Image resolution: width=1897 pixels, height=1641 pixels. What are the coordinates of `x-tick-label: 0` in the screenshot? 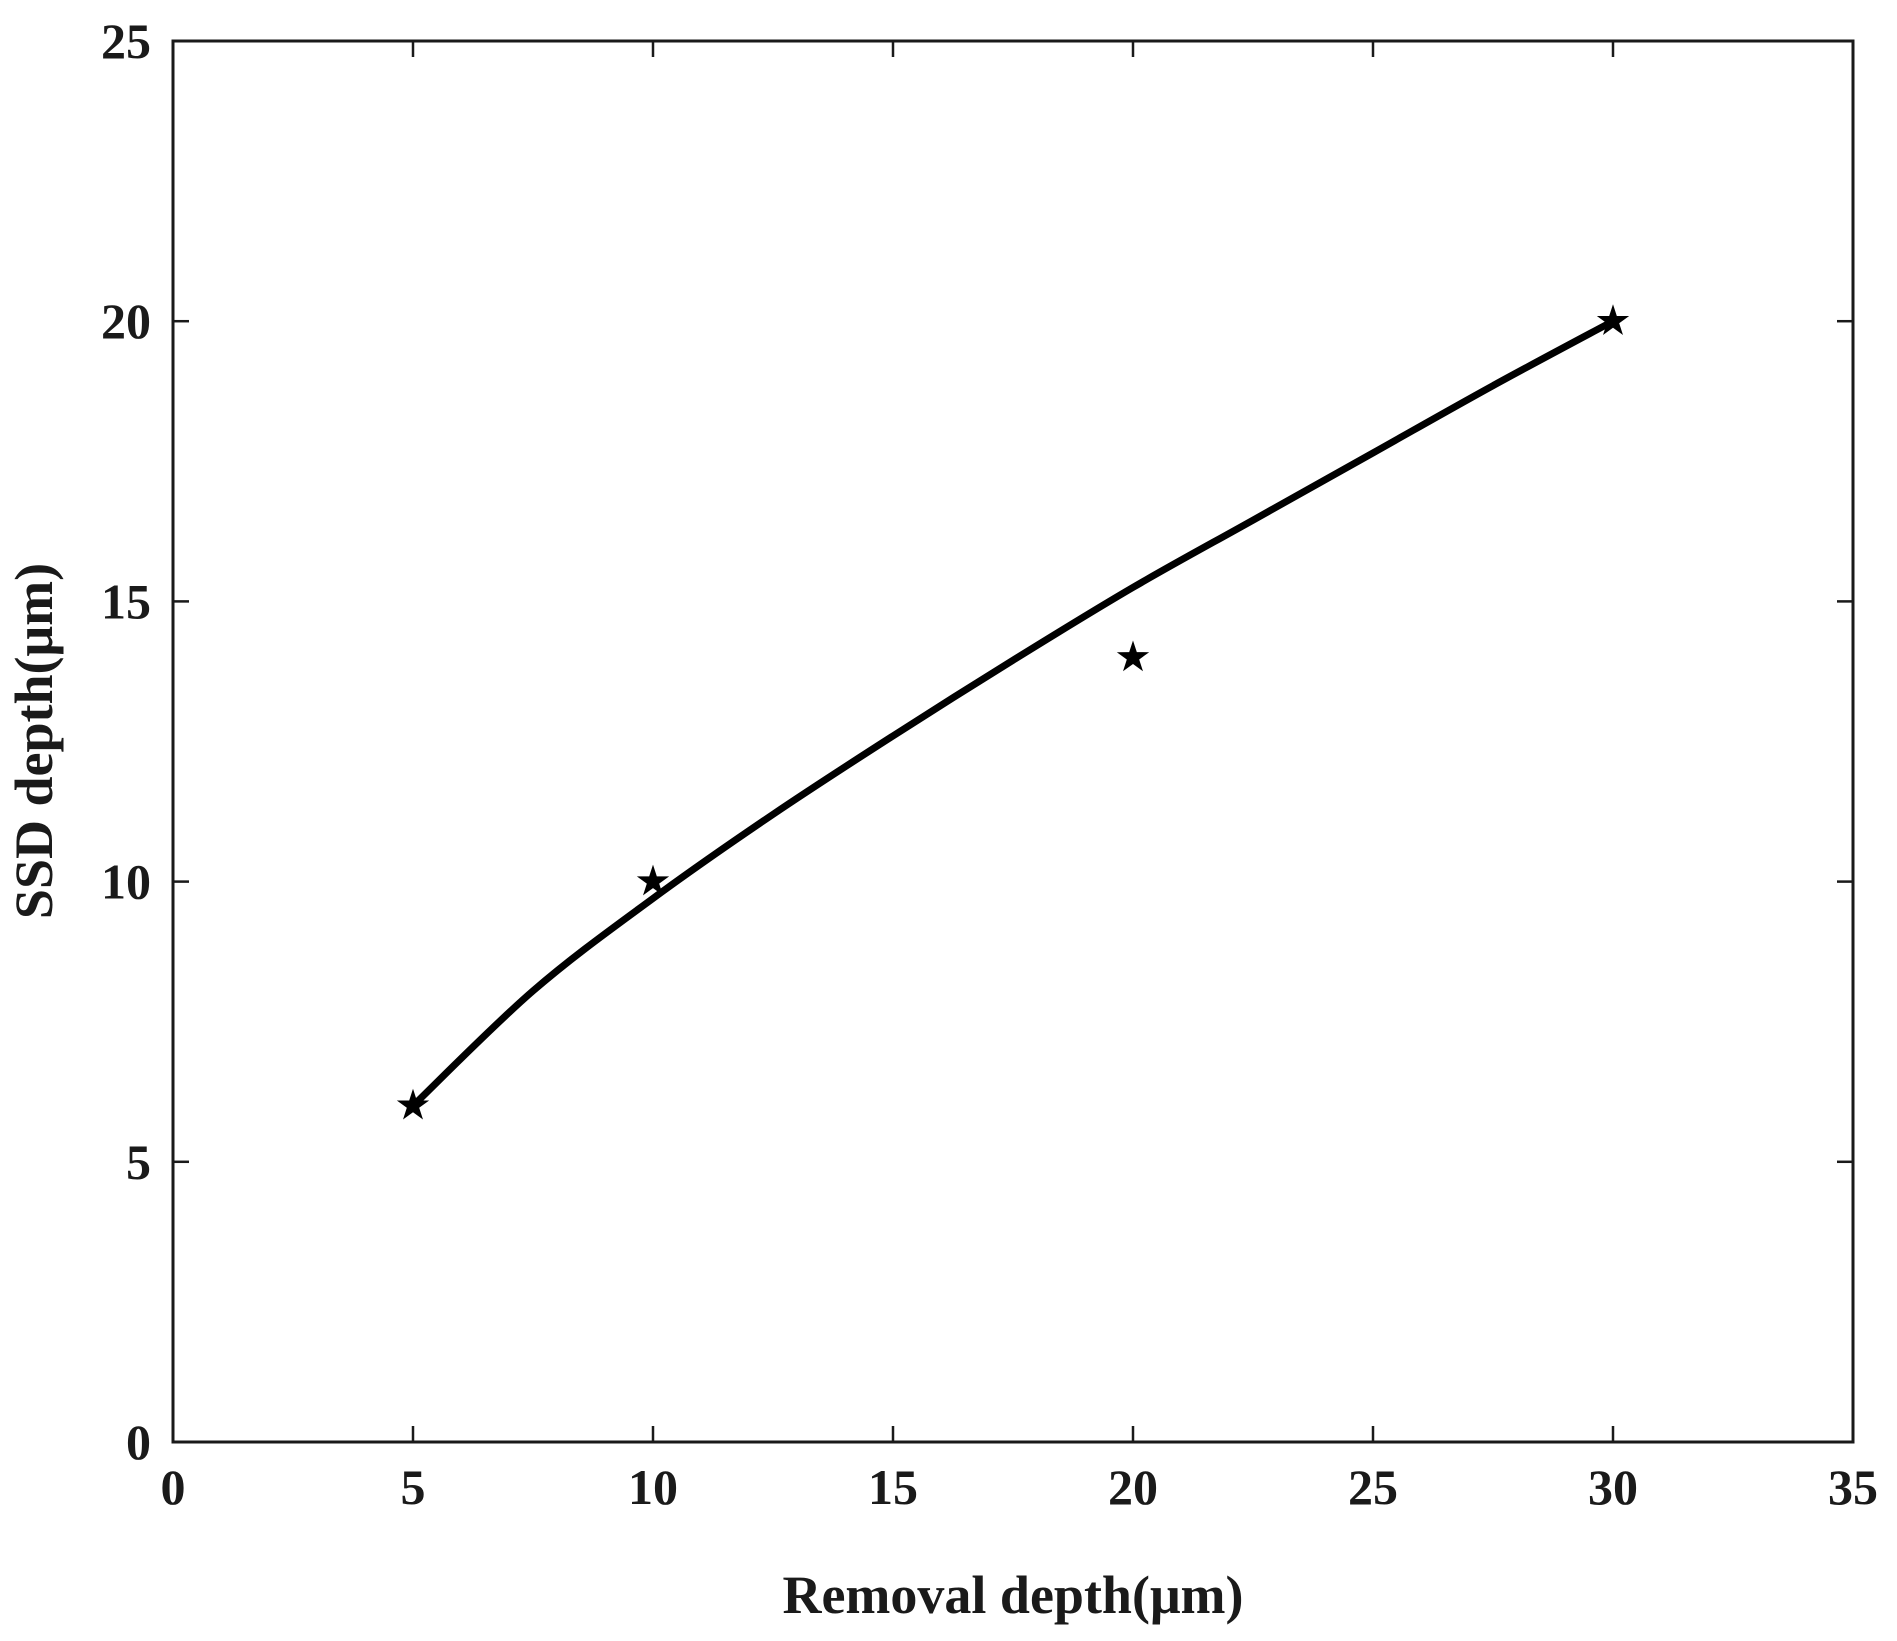 It's located at (173, 1487).